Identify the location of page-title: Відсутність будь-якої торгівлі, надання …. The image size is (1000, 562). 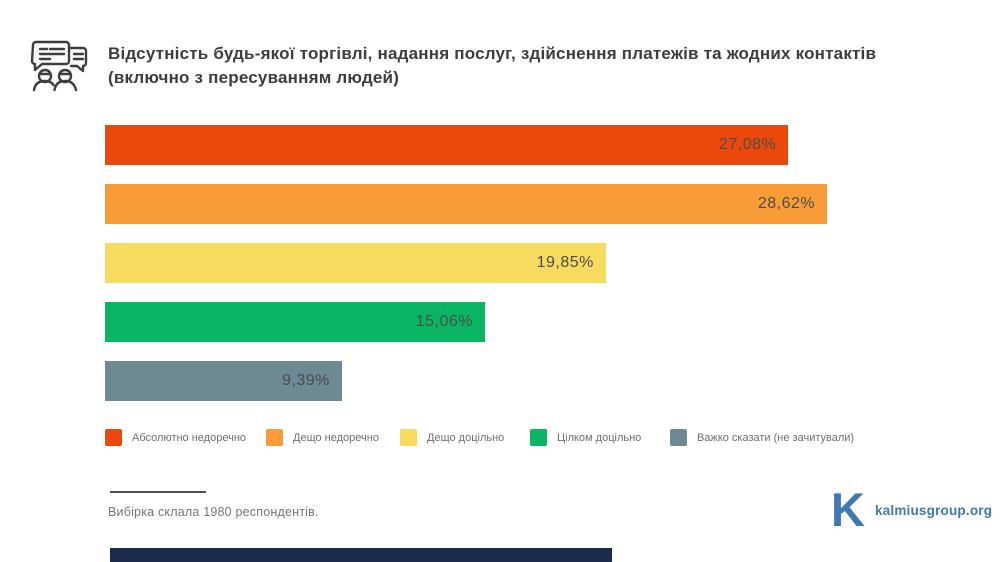
(523, 66).